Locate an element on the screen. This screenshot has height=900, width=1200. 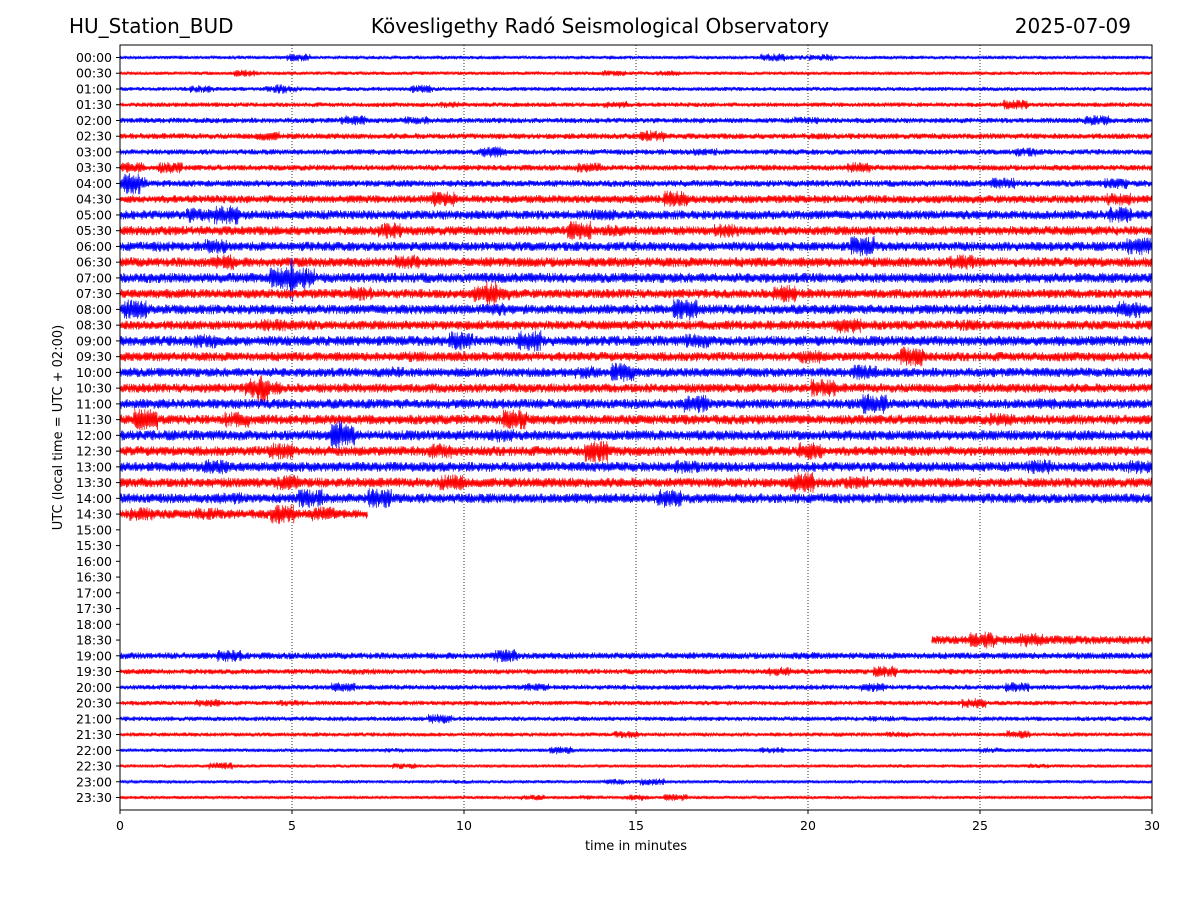
y-tick-label: 00:30 is located at coordinates (94, 73).